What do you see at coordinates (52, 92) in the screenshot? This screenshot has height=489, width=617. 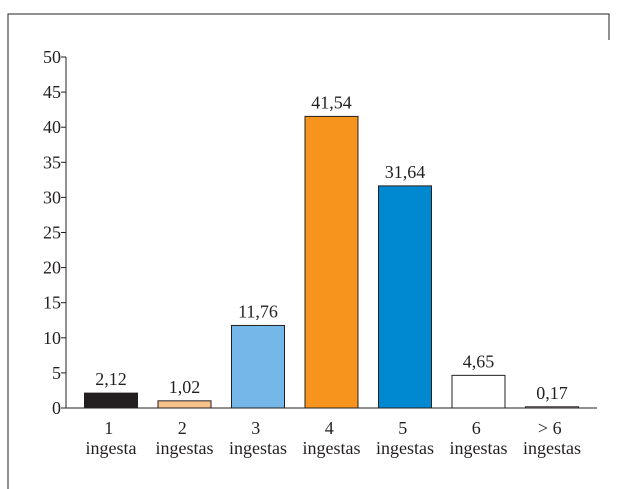 I see `y-tick-label: 45` at bounding box center [52, 92].